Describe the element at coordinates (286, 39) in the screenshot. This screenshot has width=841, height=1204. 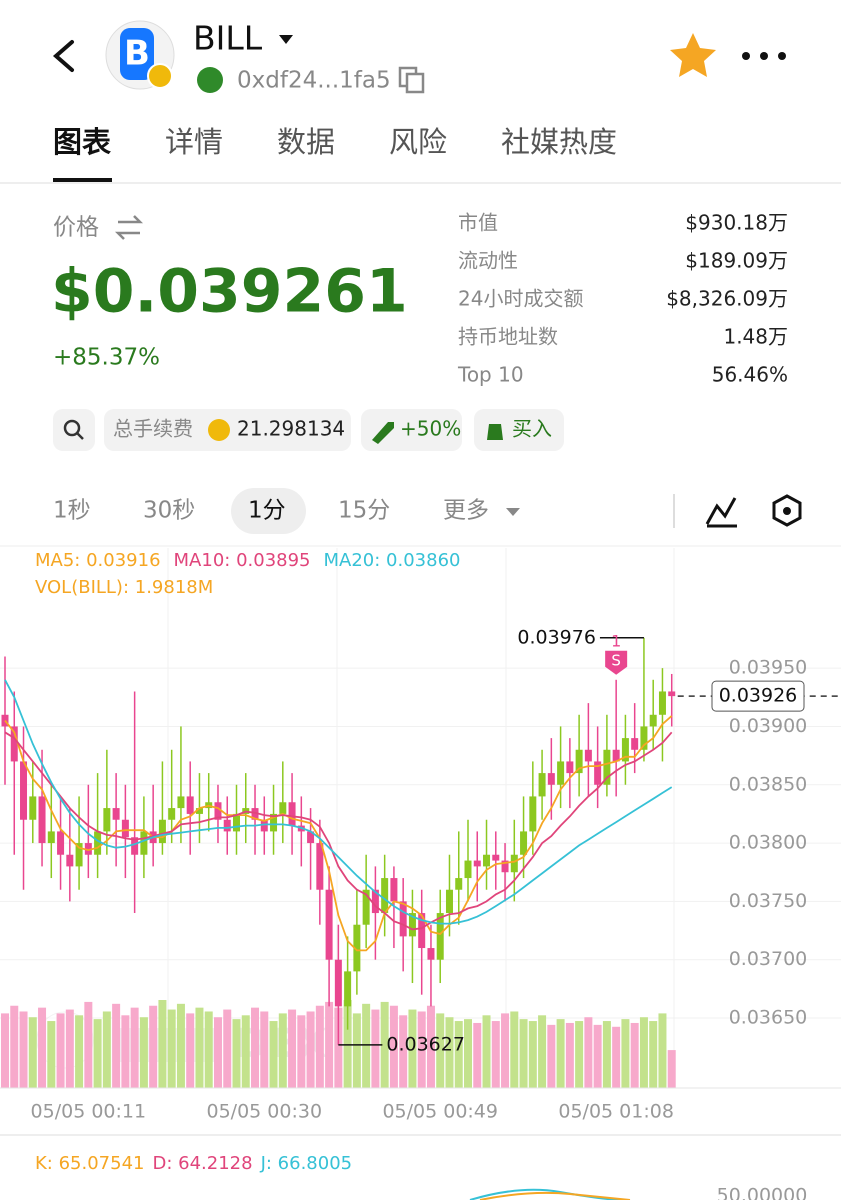
I see `dropdown` at that location.